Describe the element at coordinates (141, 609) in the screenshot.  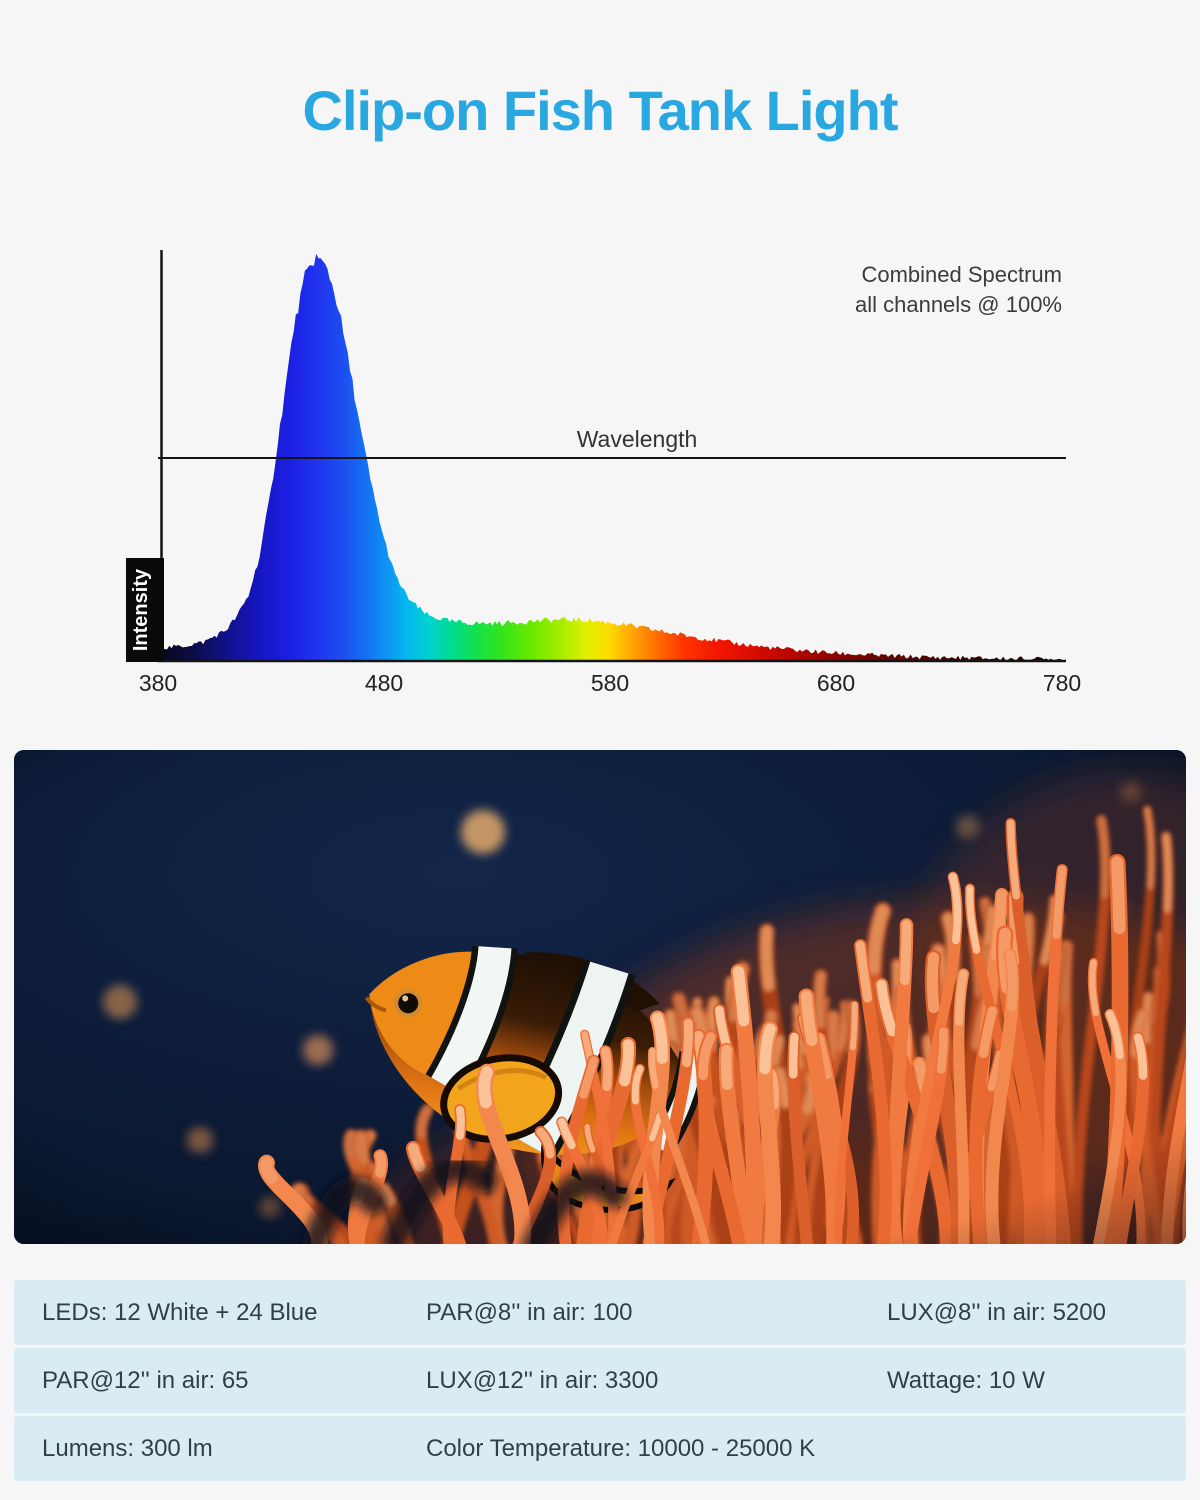
I see `y-axis-label: Intensity` at that location.